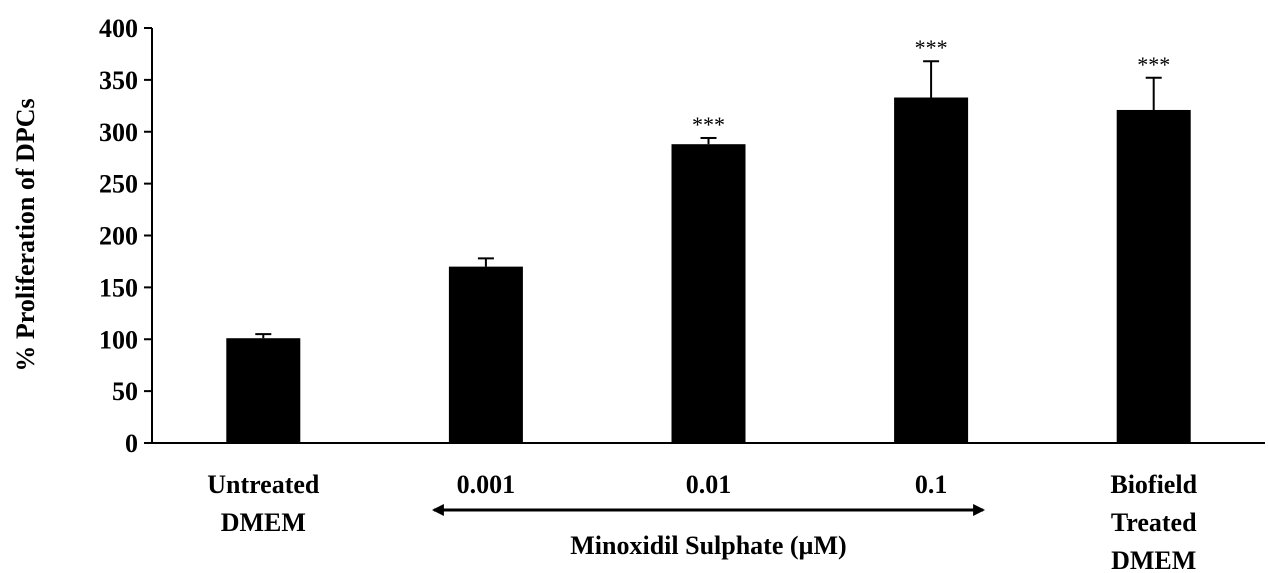  What do you see at coordinates (118, 28) in the screenshot?
I see `y-tick-label: 400` at bounding box center [118, 28].